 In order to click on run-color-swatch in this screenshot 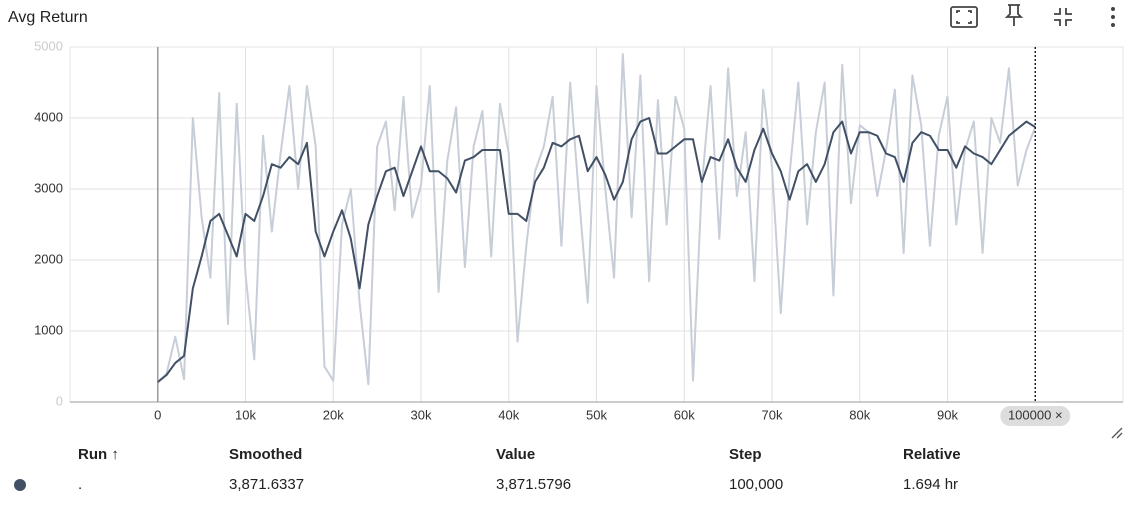, I will do `click(20, 485)`.